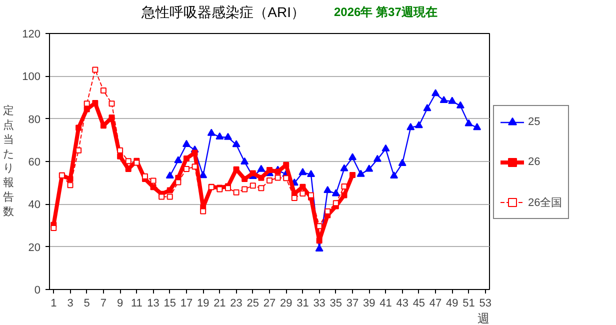 The width and height of the screenshot is (616, 325). Describe the element at coordinates (37, 290) in the screenshot. I see `y-tick-label: 0` at that location.